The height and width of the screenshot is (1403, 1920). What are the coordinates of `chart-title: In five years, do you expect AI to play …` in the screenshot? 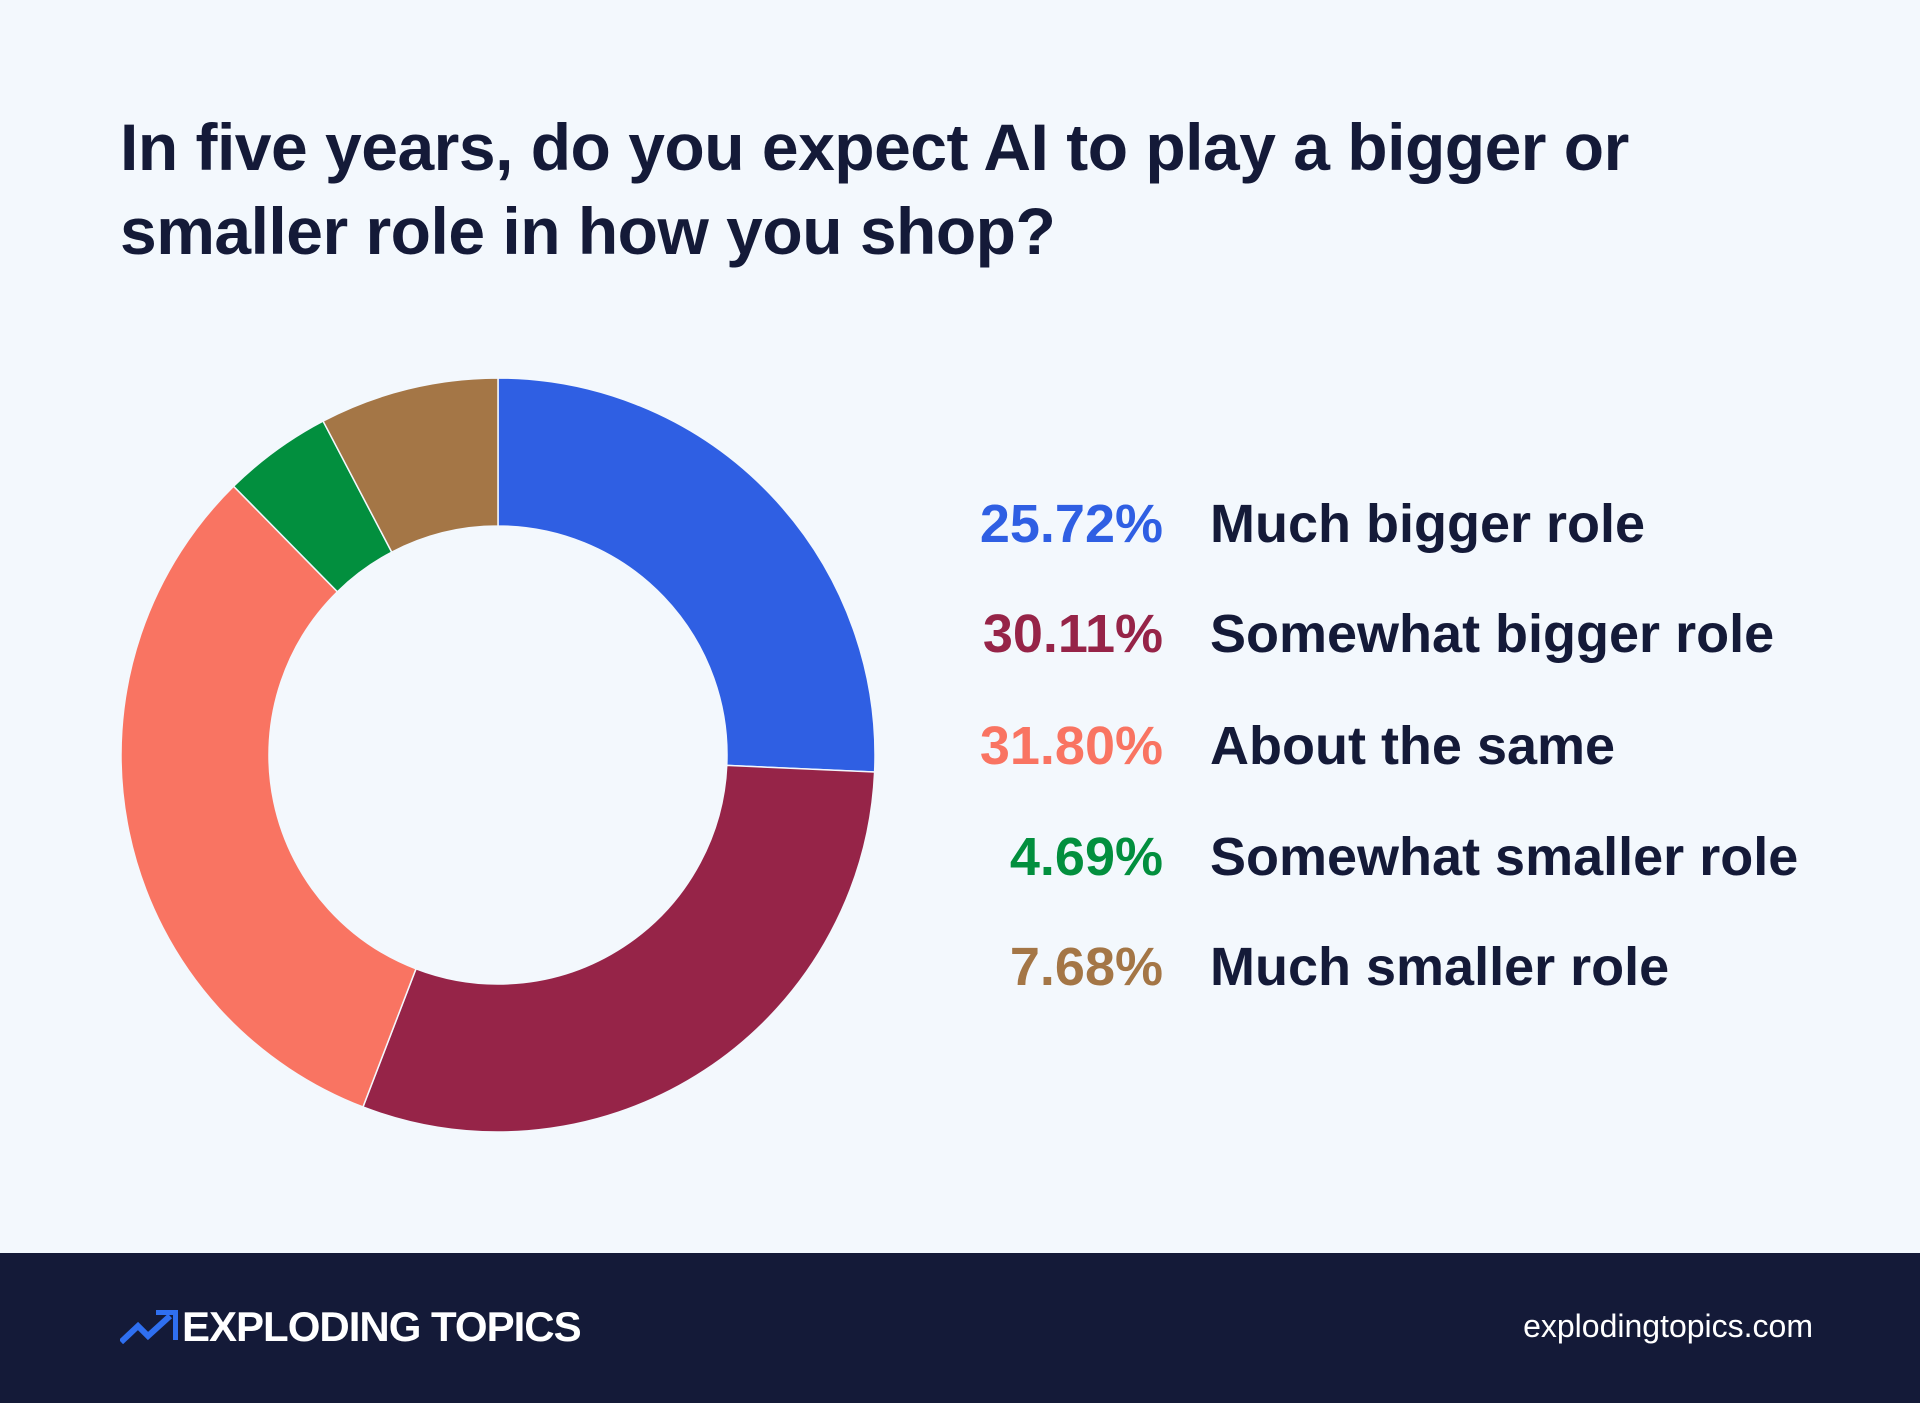 It's located at (874, 189).